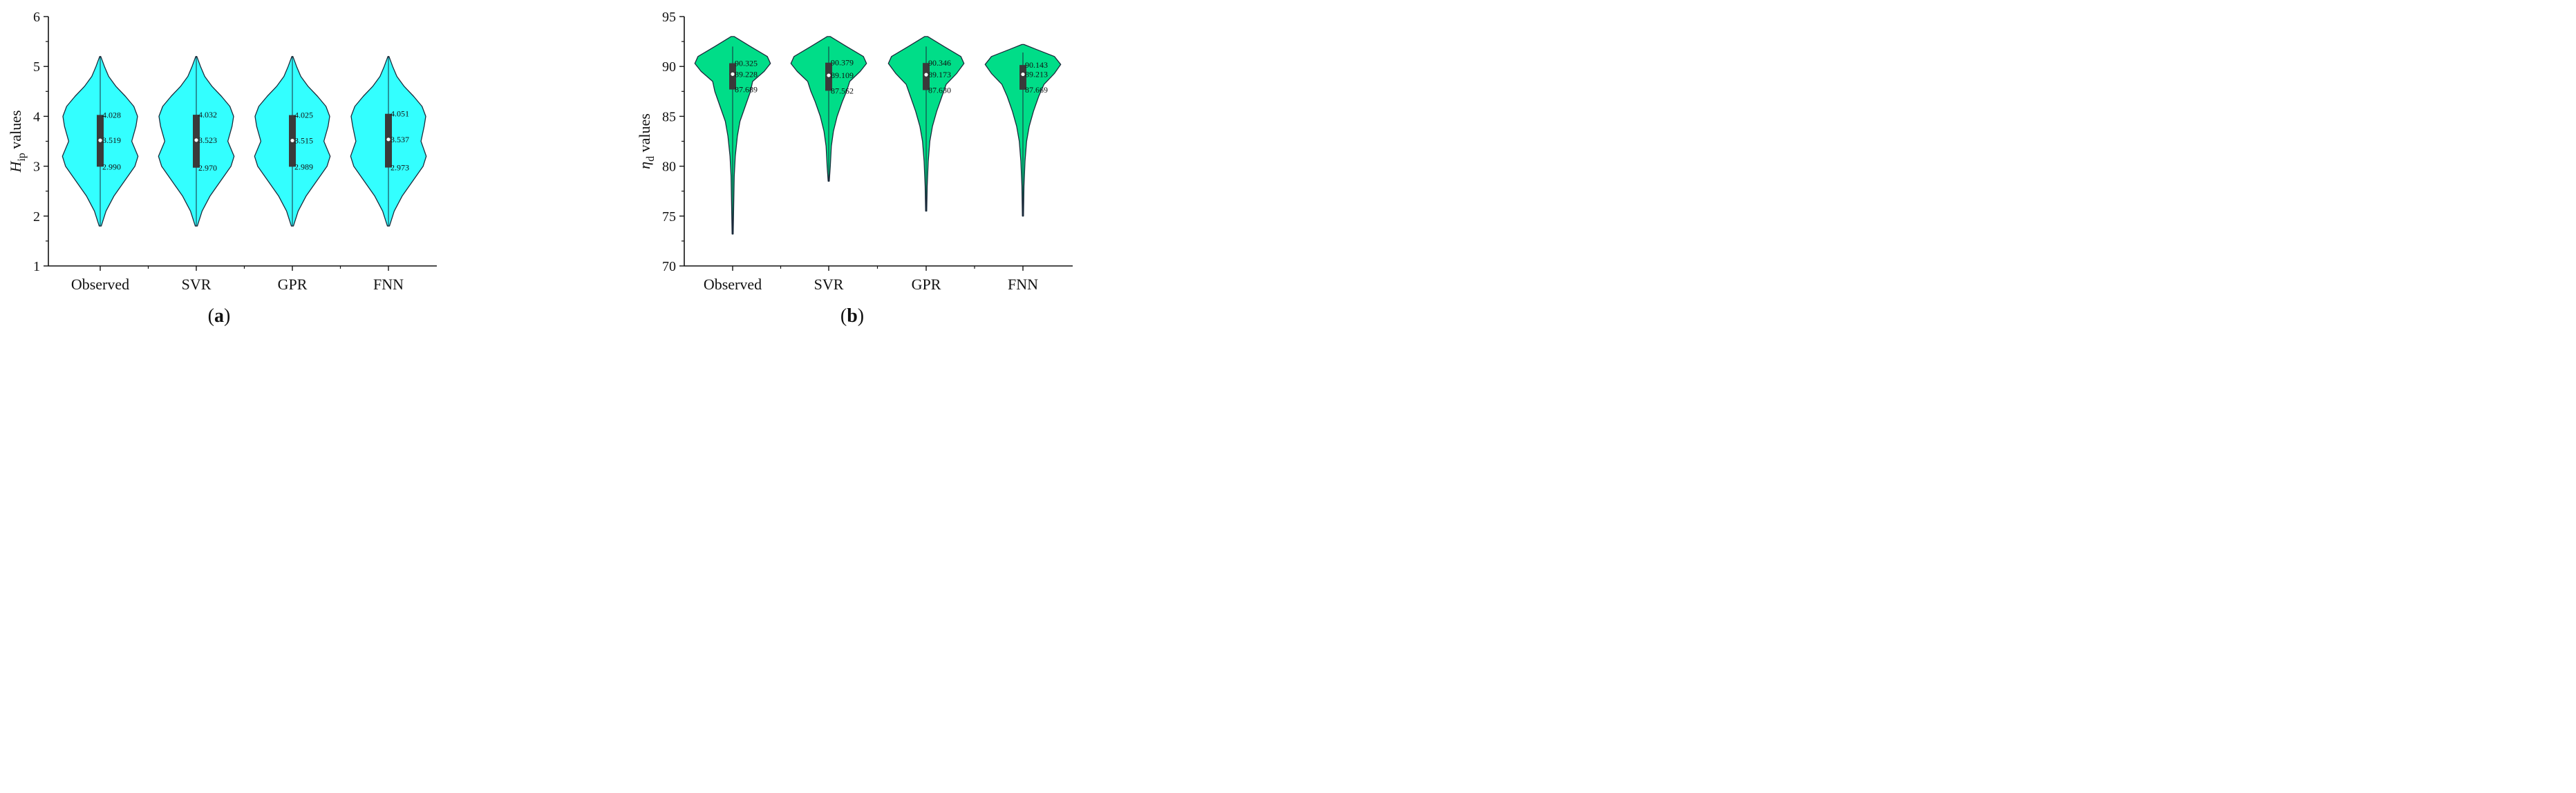 The image size is (2576, 793). I want to click on y-axis-label-symbol: H, so click(15, 167).